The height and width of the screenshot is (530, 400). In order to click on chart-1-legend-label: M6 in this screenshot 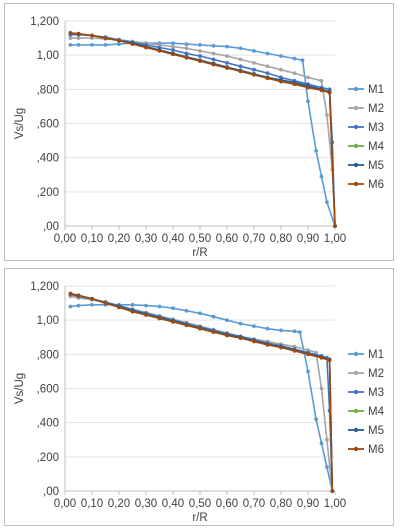, I will do `click(376, 450)`.